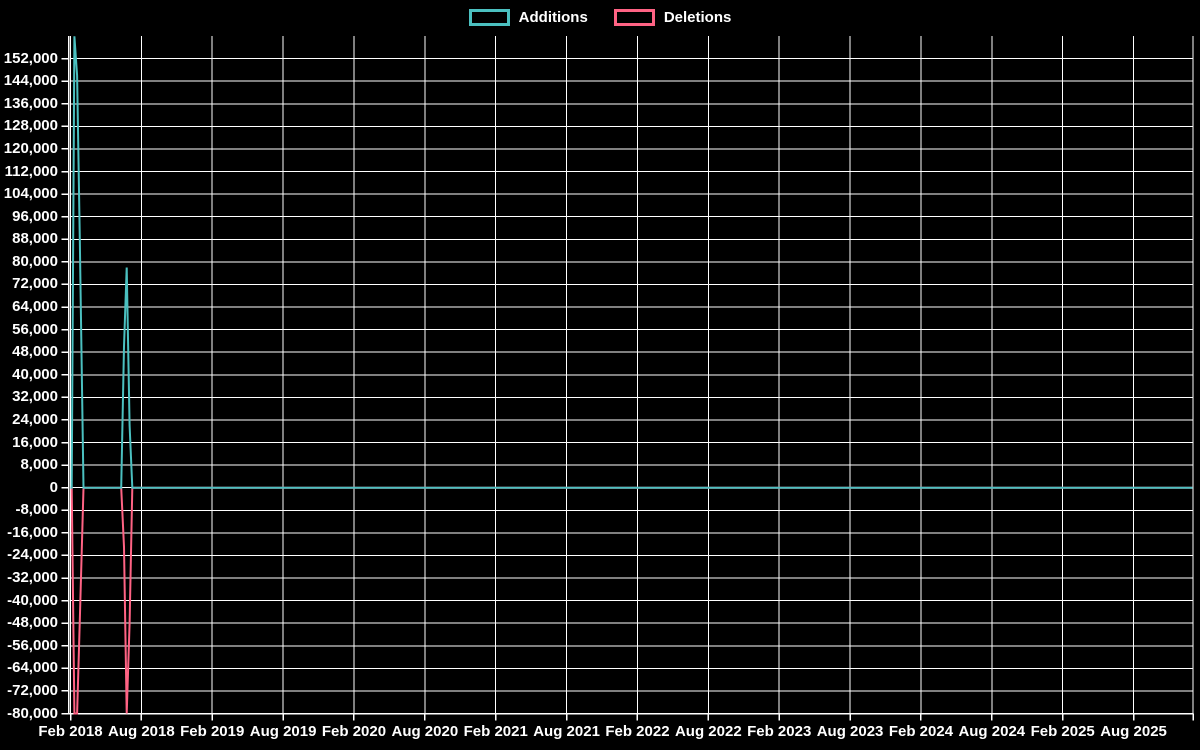 Image resolution: width=1200 pixels, height=750 pixels. I want to click on additions-swatch-icon, so click(489, 17).